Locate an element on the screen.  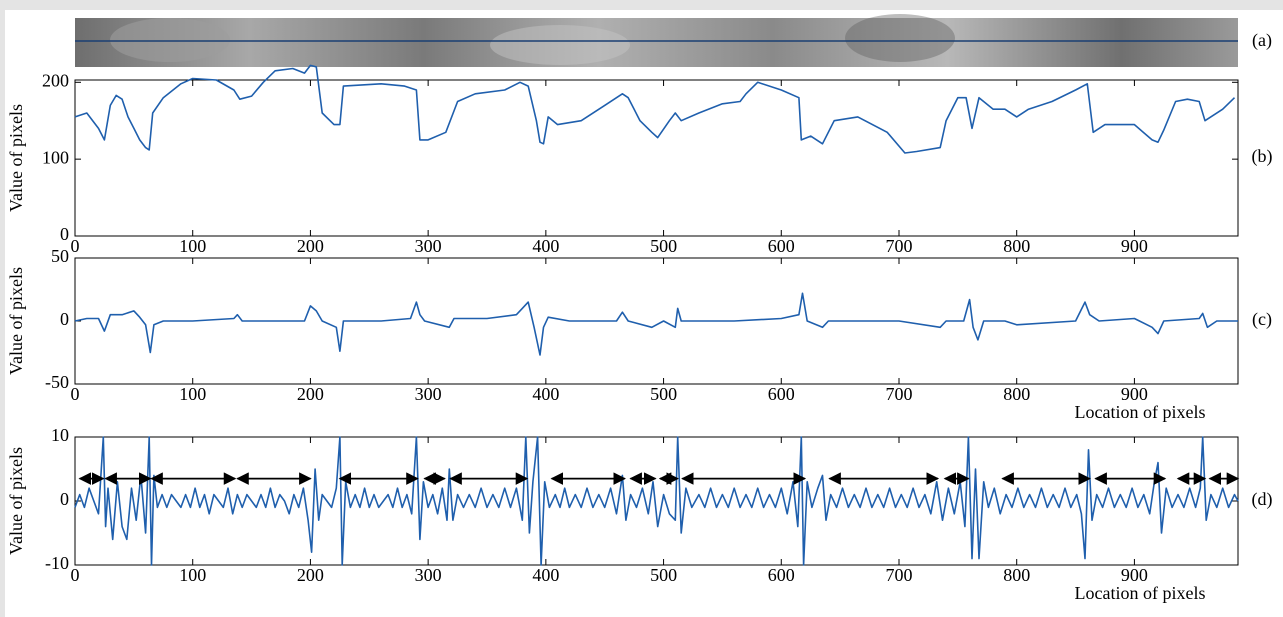
panel-label: (c) is located at coordinates (1262, 319).